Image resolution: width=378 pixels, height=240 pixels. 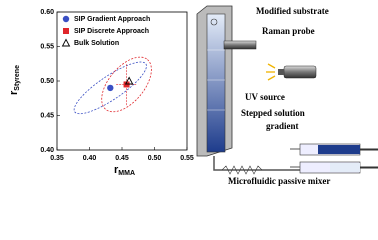 What do you see at coordinates (14, 92) in the screenshot?
I see `y-axis-label-main: r` at bounding box center [14, 92].